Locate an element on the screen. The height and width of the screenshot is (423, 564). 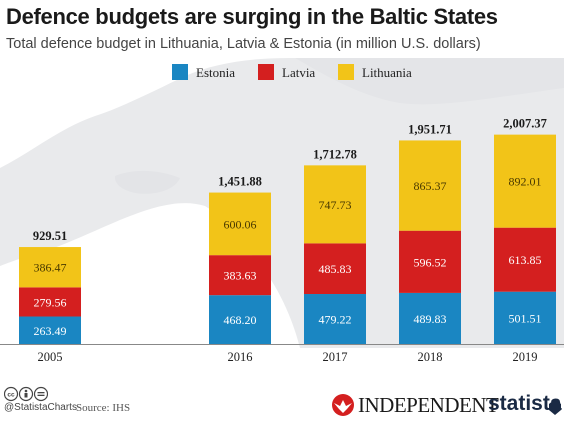
bar-segment-latvia-2018 is located at coordinates (430, 261).